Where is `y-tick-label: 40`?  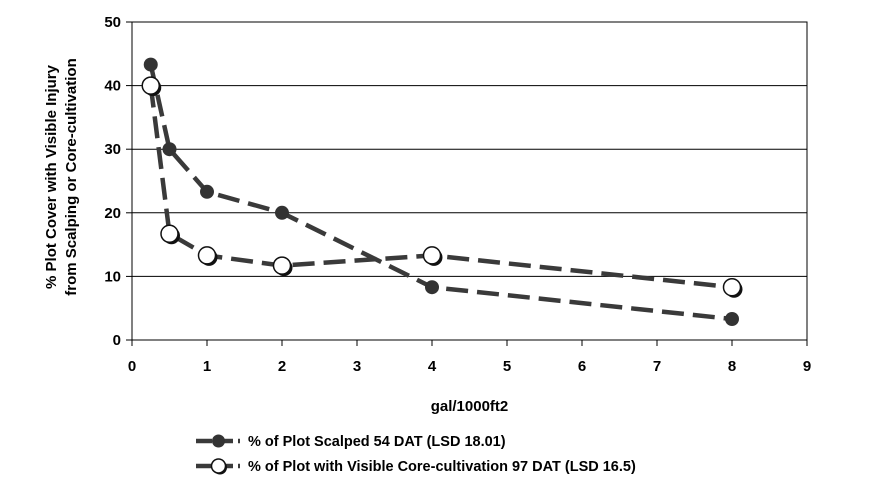 y-tick-label: 40 is located at coordinates (112, 86).